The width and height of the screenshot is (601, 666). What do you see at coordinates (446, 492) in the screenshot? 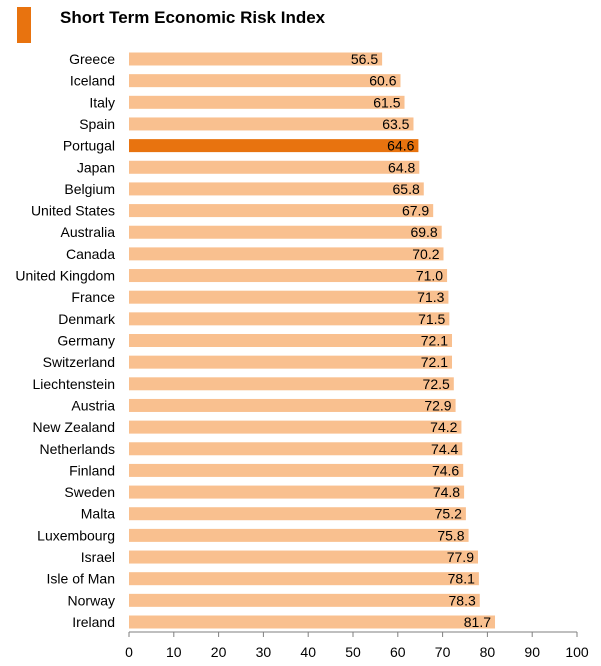
I see `value-label: 74.8` at bounding box center [446, 492].